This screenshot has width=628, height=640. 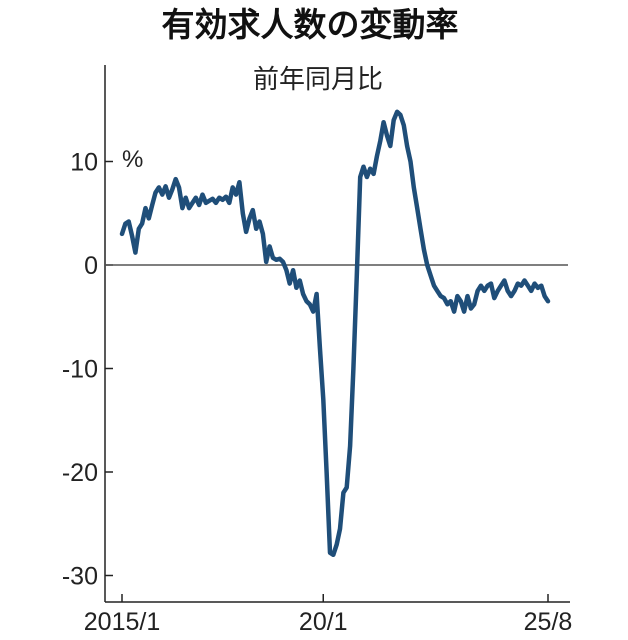 What do you see at coordinates (91, 266) in the screenshot?
I see `y-tick-label: 0` at bounding box center [91, 266].